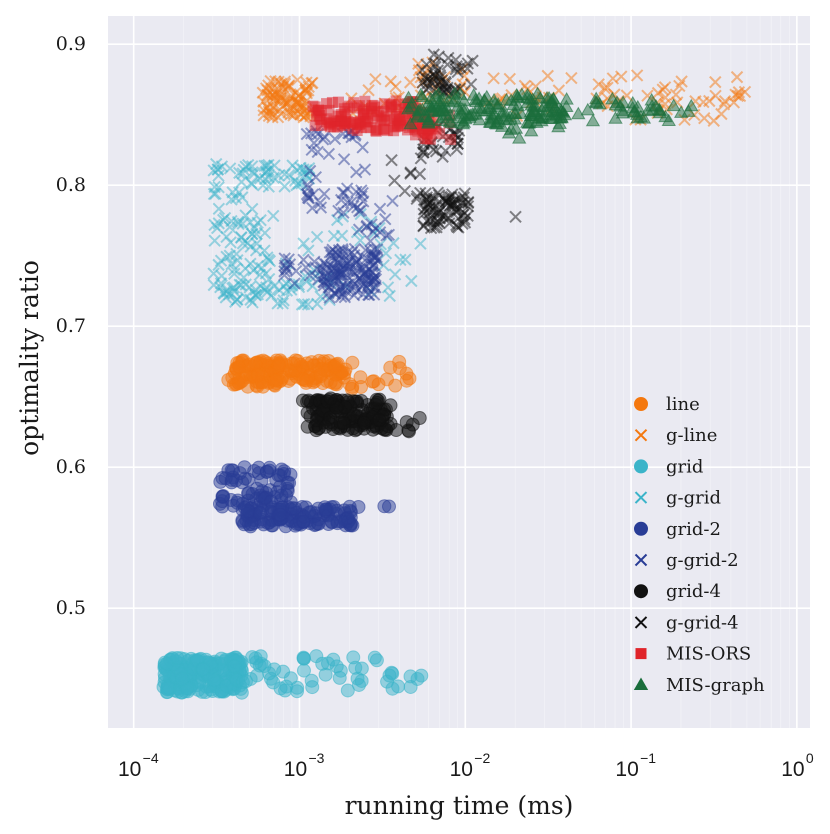 This screenshot has height=834, width=830. I want to click on legend-marker-MIS-ORS, so click(641, 654).